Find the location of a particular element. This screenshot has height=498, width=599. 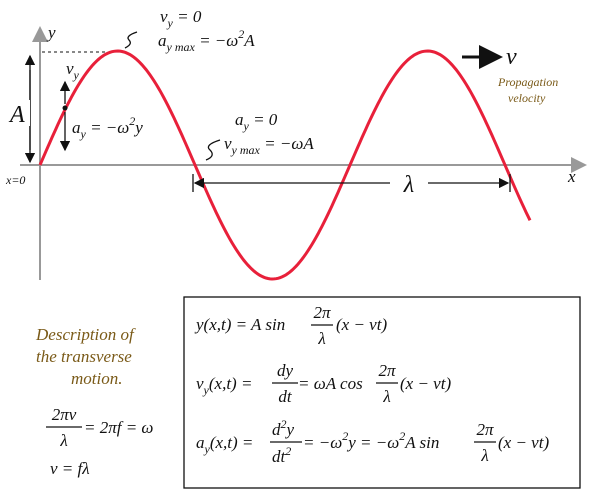

x-axis-label: x is located at coordinates (571, 176).